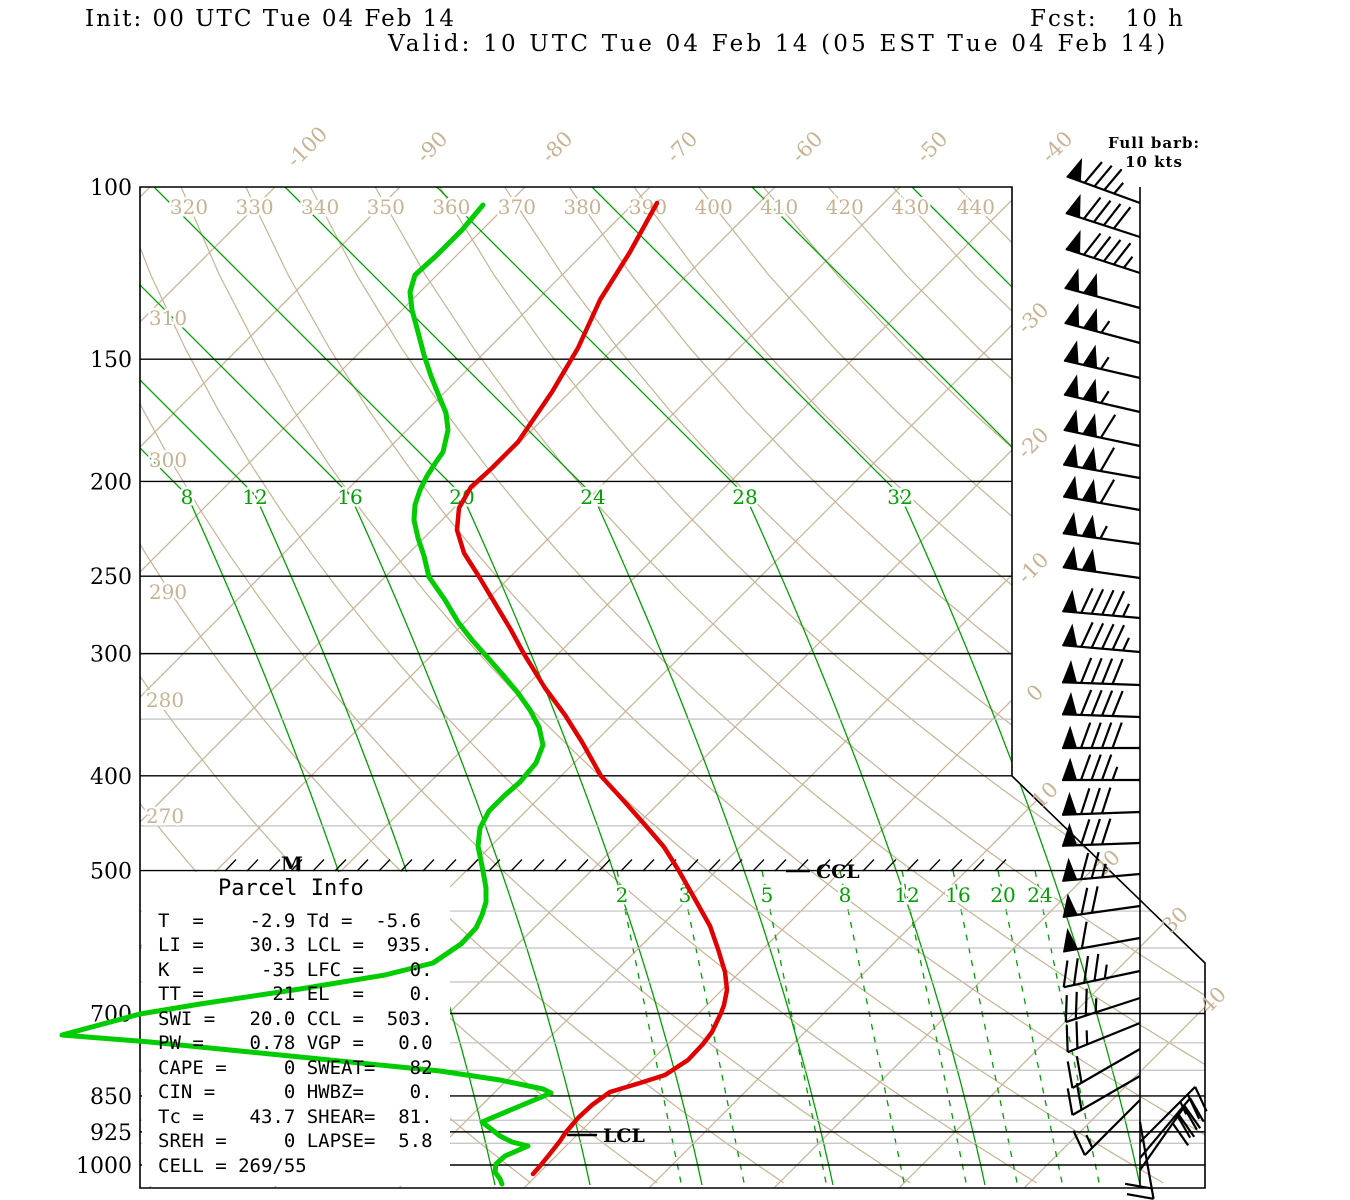  What do you see at coordinates (189, 207) in the screenshot?
I see `svg-text: 320` at bounding box center [189, 207].